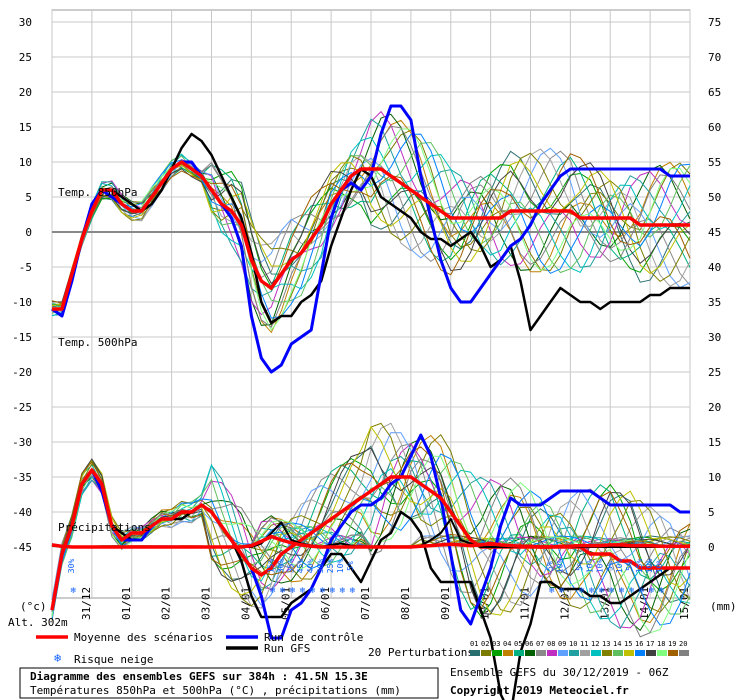 This screenshot has height=700, width=740. What do you see at coordinates (300, 566) in the screenshot?
I see `snow-risk-percent: 45%` at bounding box center [300, 566].